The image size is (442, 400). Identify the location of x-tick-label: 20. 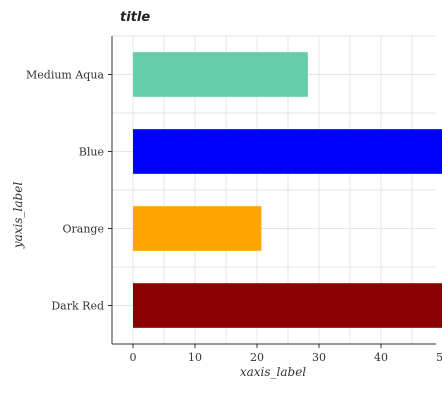
(257, 357).